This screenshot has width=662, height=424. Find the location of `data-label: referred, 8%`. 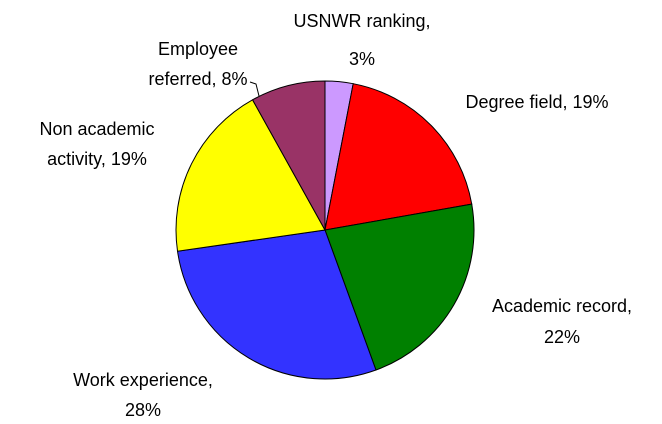

data-label: referred, 8% is located at coordinates (197, 79).